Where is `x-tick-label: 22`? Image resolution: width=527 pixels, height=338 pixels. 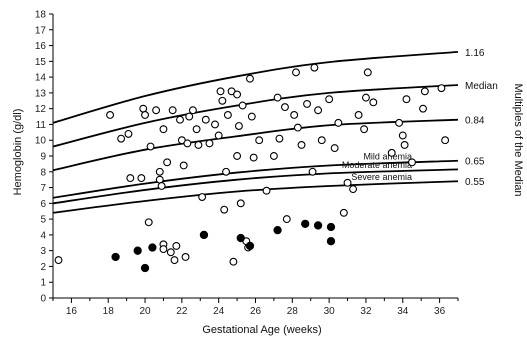
x-tick-label: 22 is located at coordinates (182, 311).